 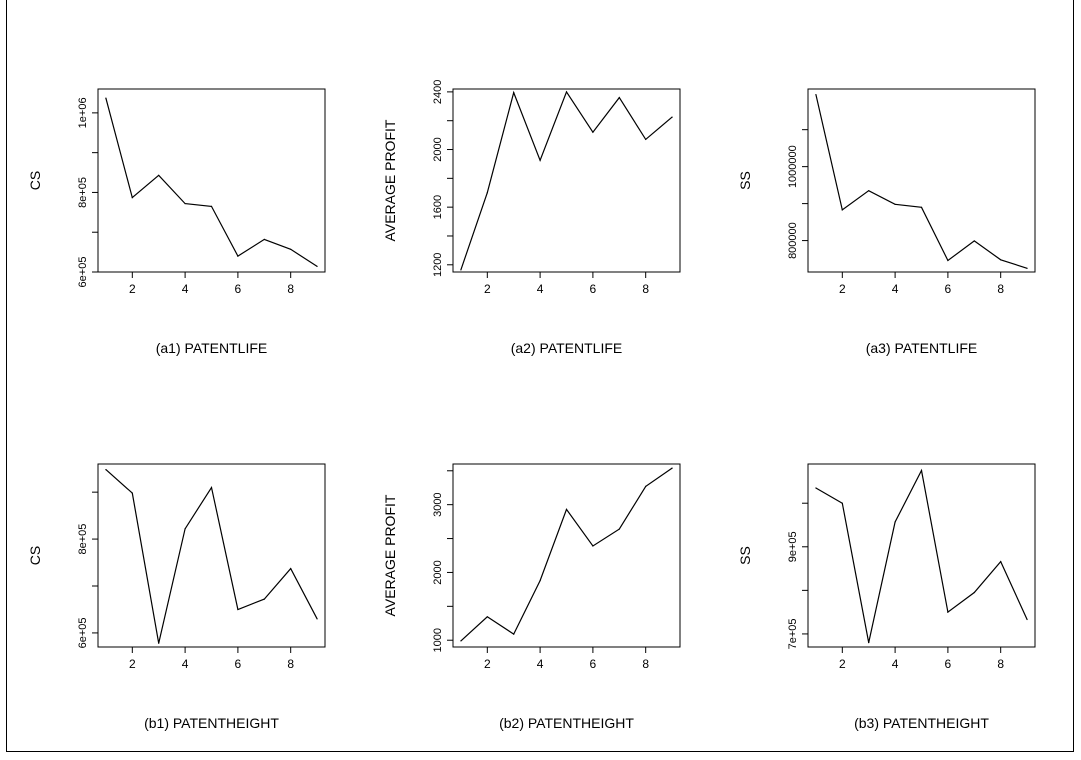 What do you see at coordinates (566, 723) in the screenshot?
I see `x-axis-label: (b2) PATENTHEIGHT` at bounding box center [566, 723].